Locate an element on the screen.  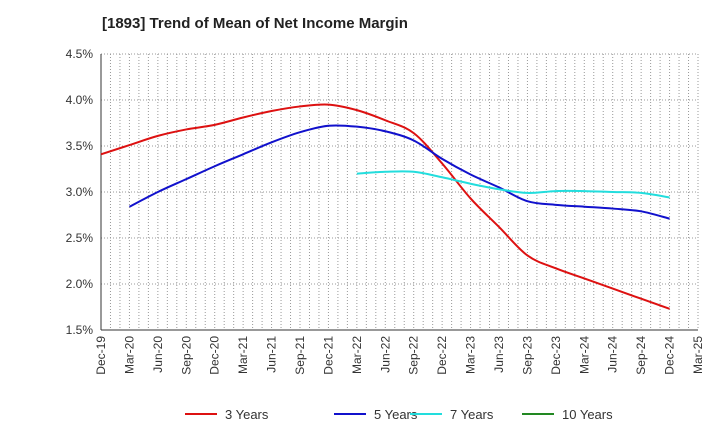
legend: 3 Years 5 Years 7 Years 10 Years is located at coordinates (399, 414).